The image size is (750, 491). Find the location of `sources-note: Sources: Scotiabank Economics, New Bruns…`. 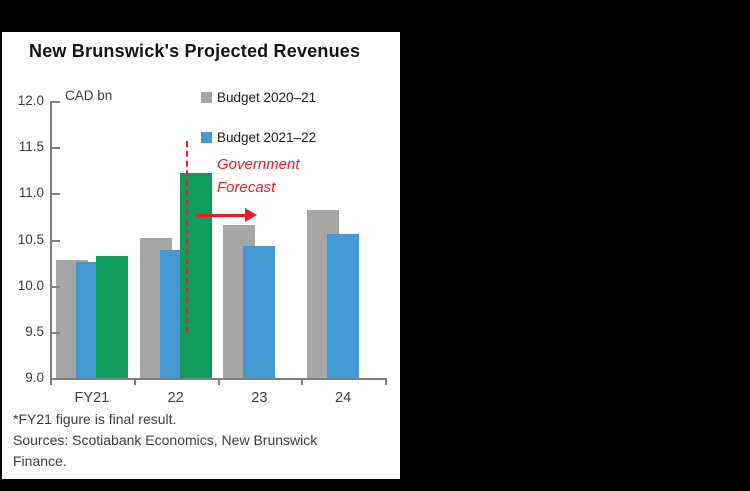

sources-note: Sources: Scotiabank Economics, New Bruns… is located at coordinates (165, 451).